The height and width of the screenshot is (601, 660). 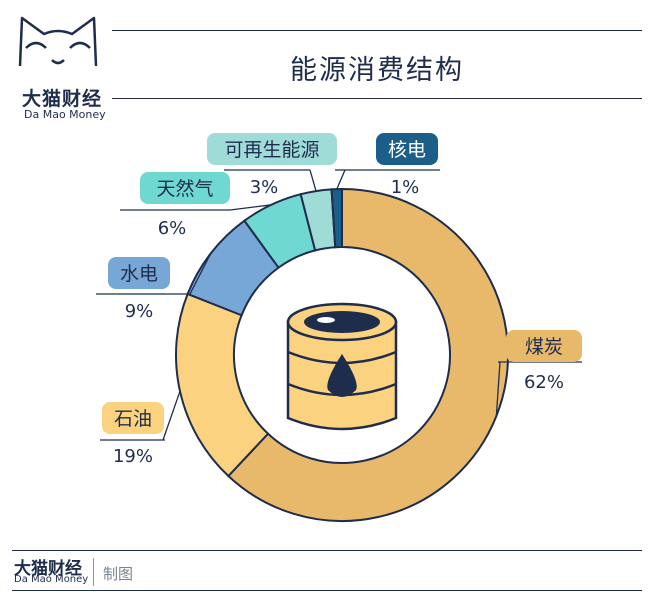 What do you see at coordinates (264, 187) in the screenshot?
I see `label-value-4: 3%` at bounding box center [264, 187].